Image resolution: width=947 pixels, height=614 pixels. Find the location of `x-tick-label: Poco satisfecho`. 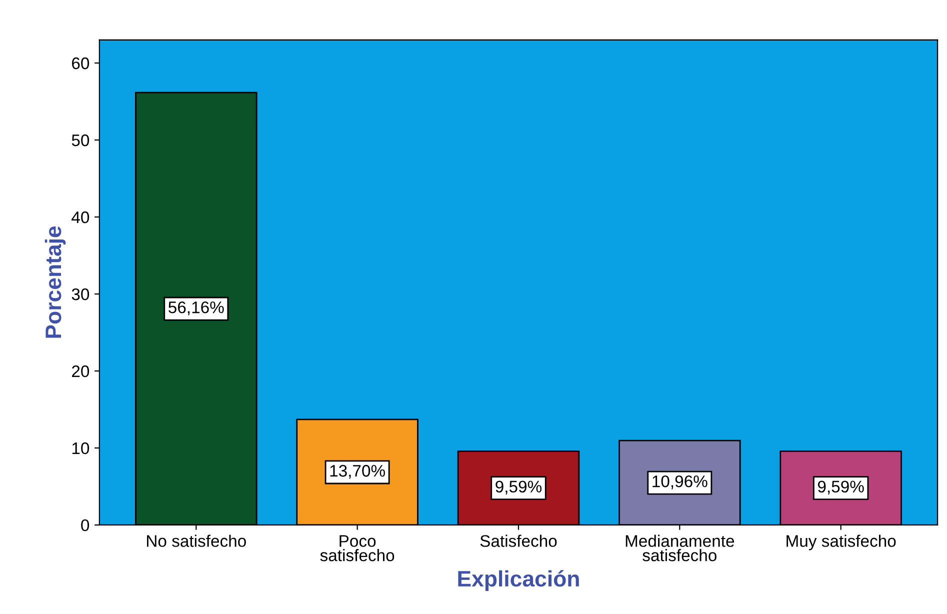

x-tick-label: Poco satisfecho is located at coordinates (357, 548).